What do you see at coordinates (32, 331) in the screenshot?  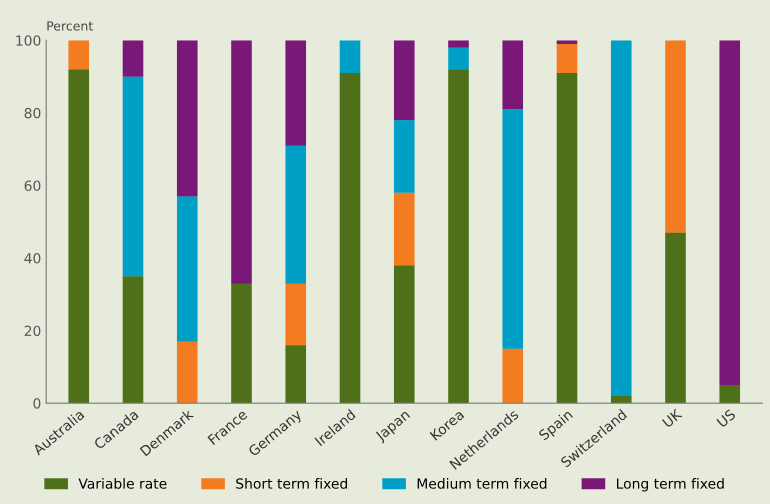 I see `y-tick-label: 20` at bounding box center [32, 331].